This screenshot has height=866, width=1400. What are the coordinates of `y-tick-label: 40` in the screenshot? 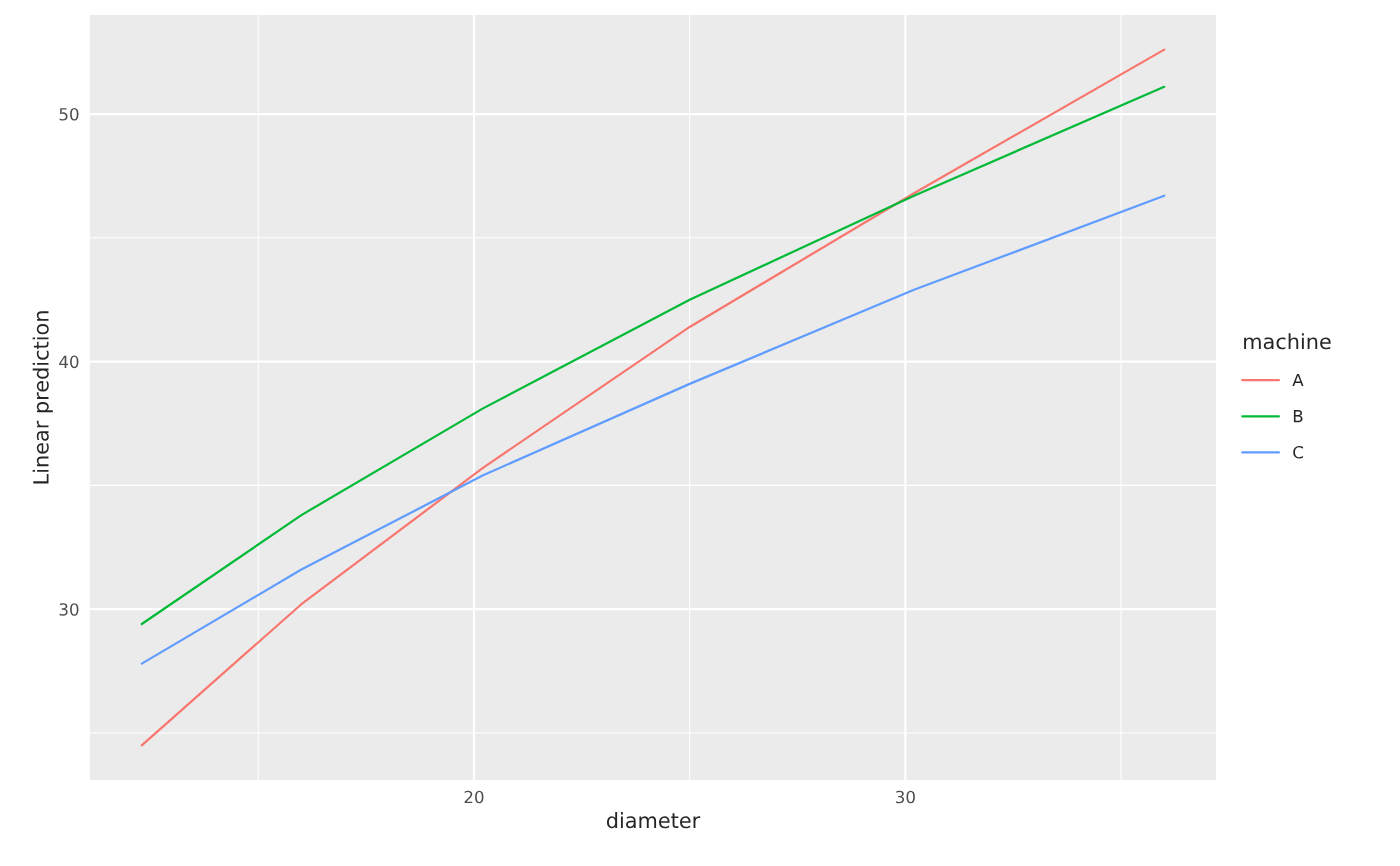 It's located at (69, 362).